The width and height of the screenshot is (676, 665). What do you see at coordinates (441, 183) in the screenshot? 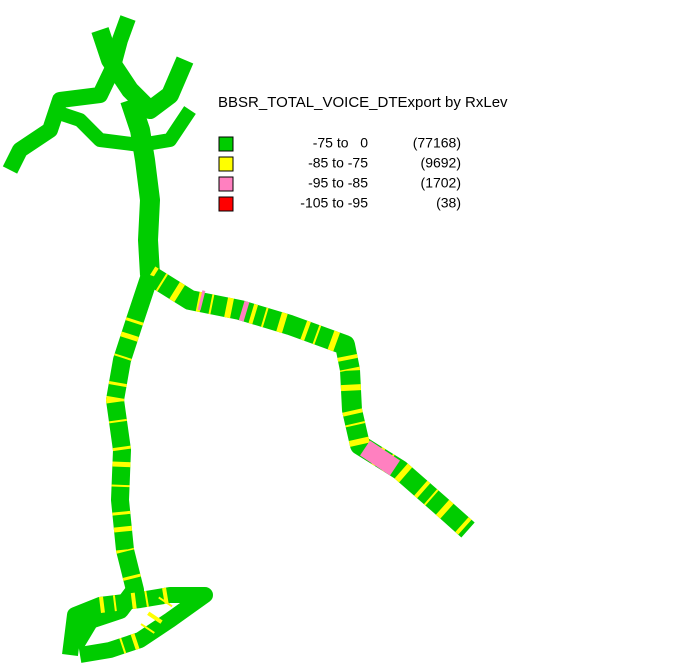
I see `legend-count: (1702)` at bounding box center [441, 183].